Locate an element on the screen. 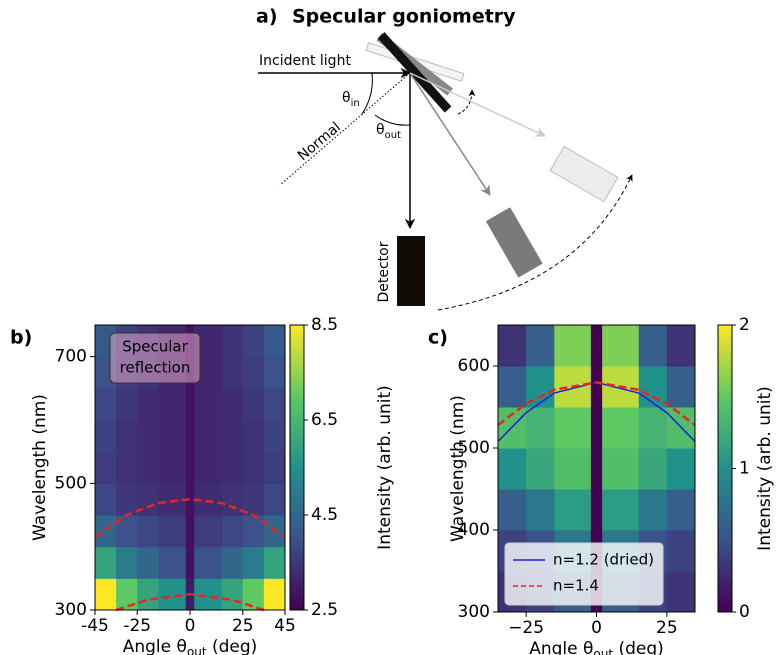 The height and width of the screenshot is (655, 779). legend is located at coordinates (584, 574).